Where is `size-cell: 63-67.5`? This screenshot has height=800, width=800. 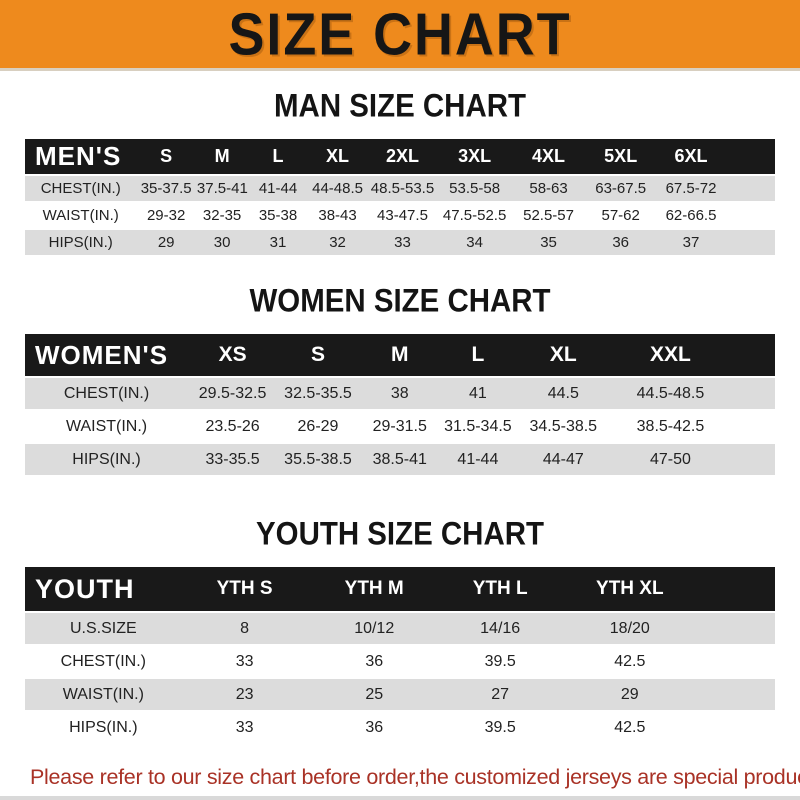 size-cell: 63-67.5 is located at coordinates (620, 188).